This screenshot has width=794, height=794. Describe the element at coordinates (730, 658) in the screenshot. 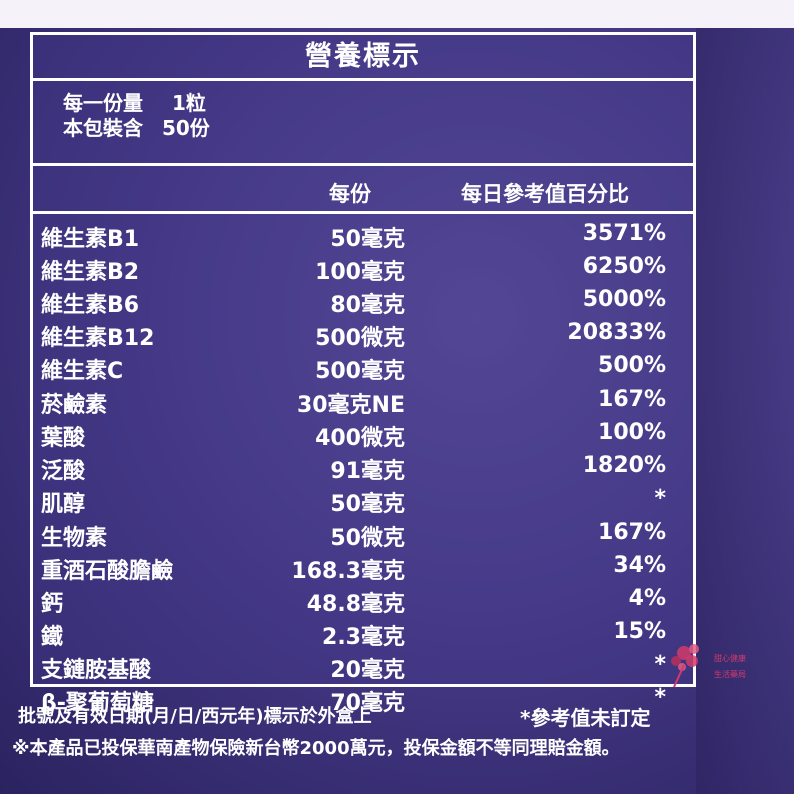

I see `stamp-text-top: 甜心健康` at that location.